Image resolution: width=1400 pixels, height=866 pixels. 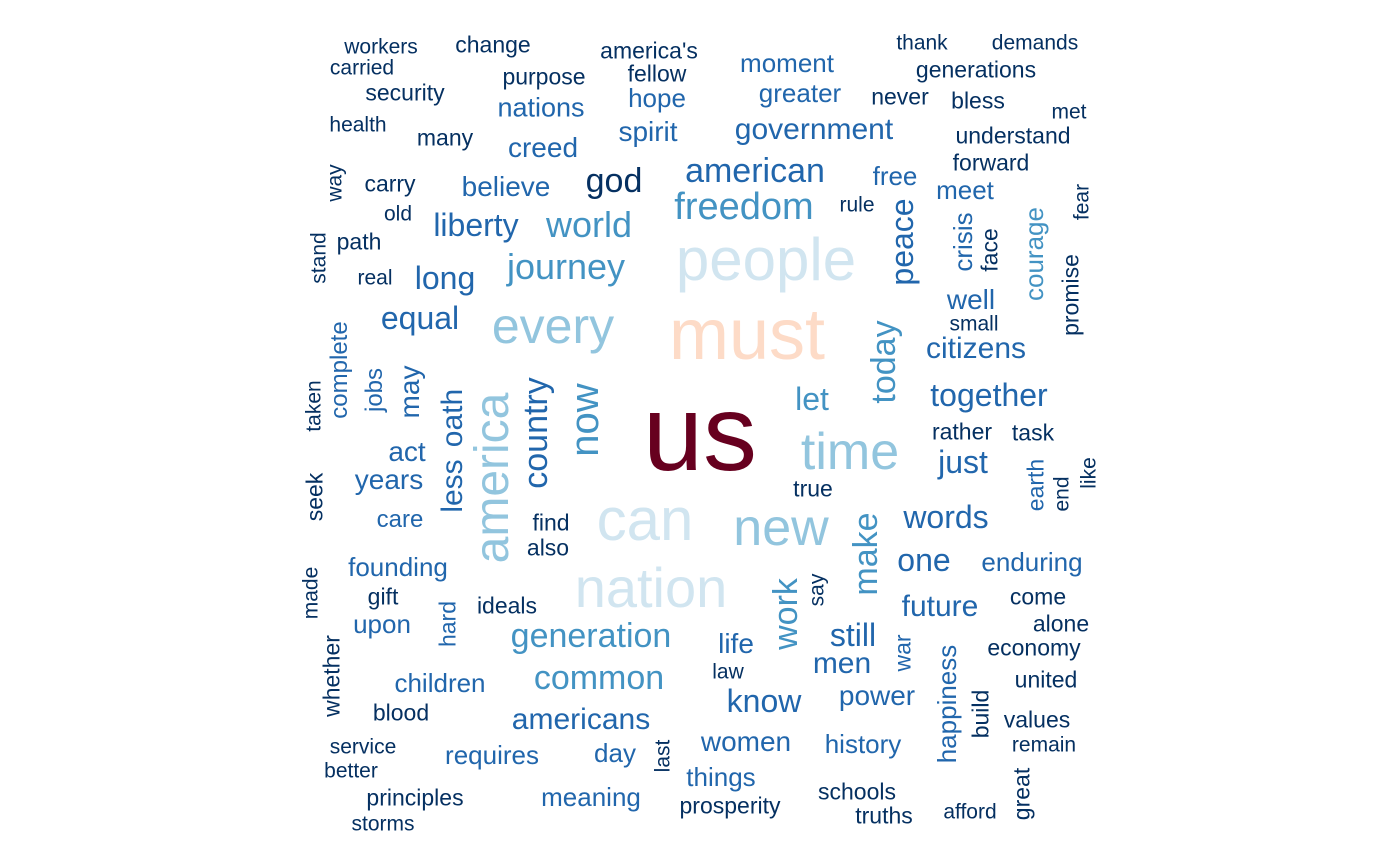 I want to click on cloud-word: build, so click(x=980, y=714).